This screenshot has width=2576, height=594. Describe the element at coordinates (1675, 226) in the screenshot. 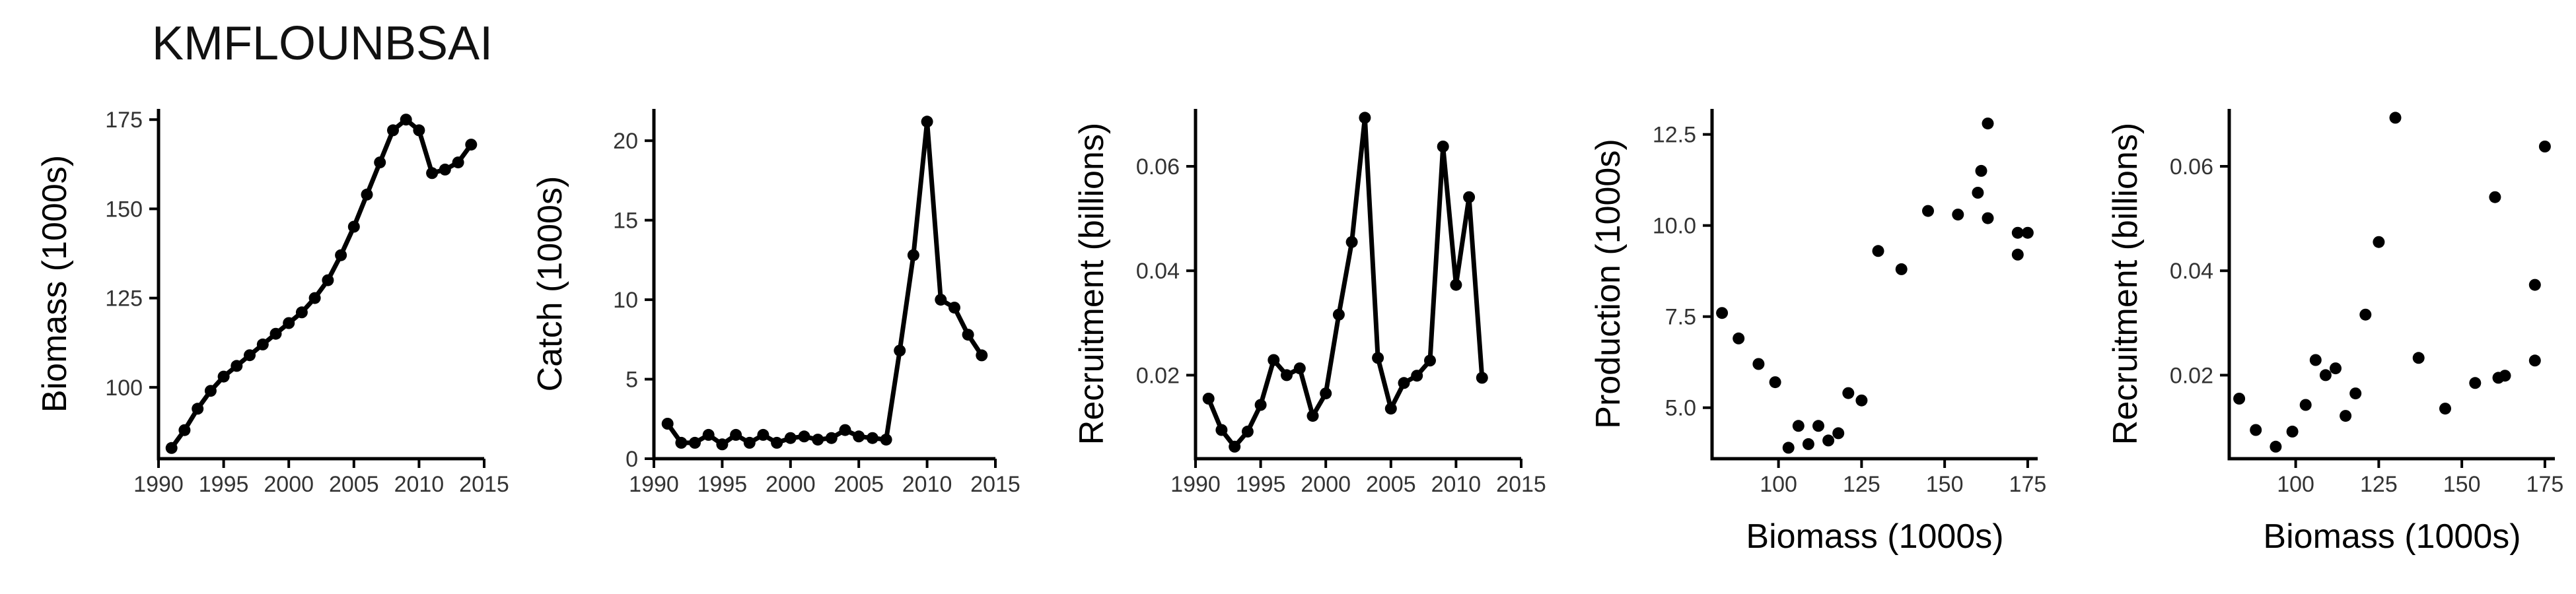

I see `chart-4-y-tick-label: 10.0` at that location.